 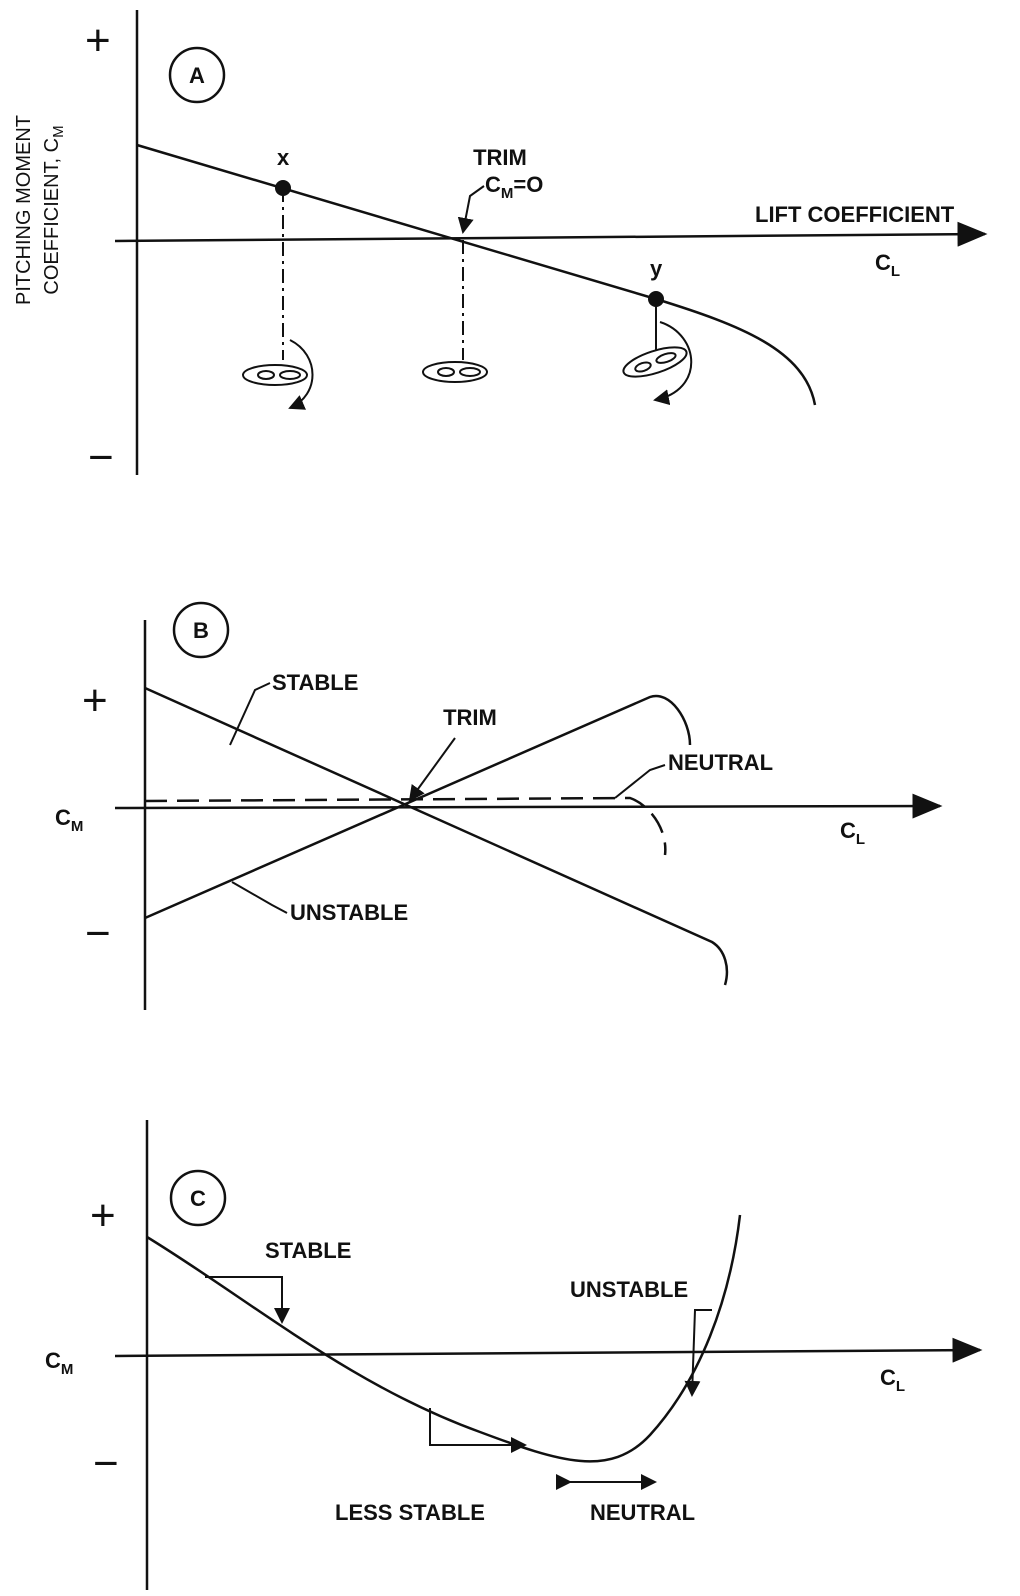 I want to click on aircraft, so click(x=467, y=365).